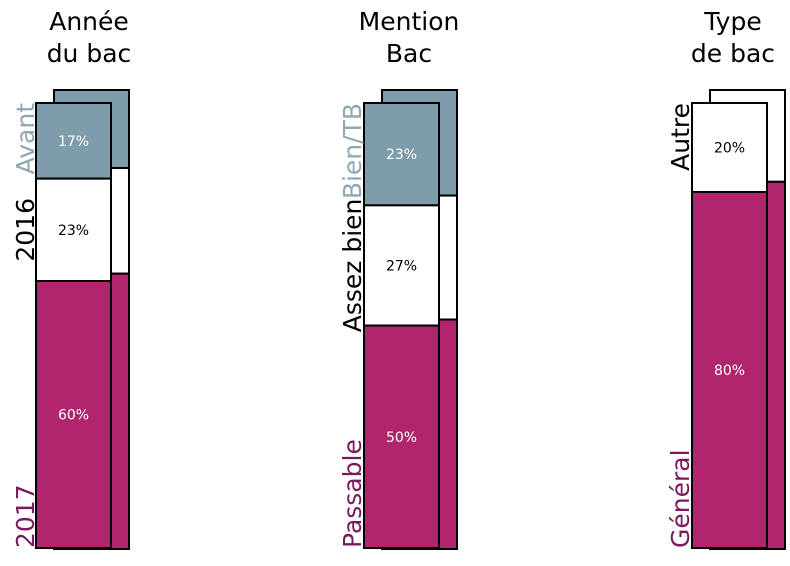  What do you see at coordinates (680, 498) in the screenshot?
I see `category-label: Général` at bounding box center [680, 498].